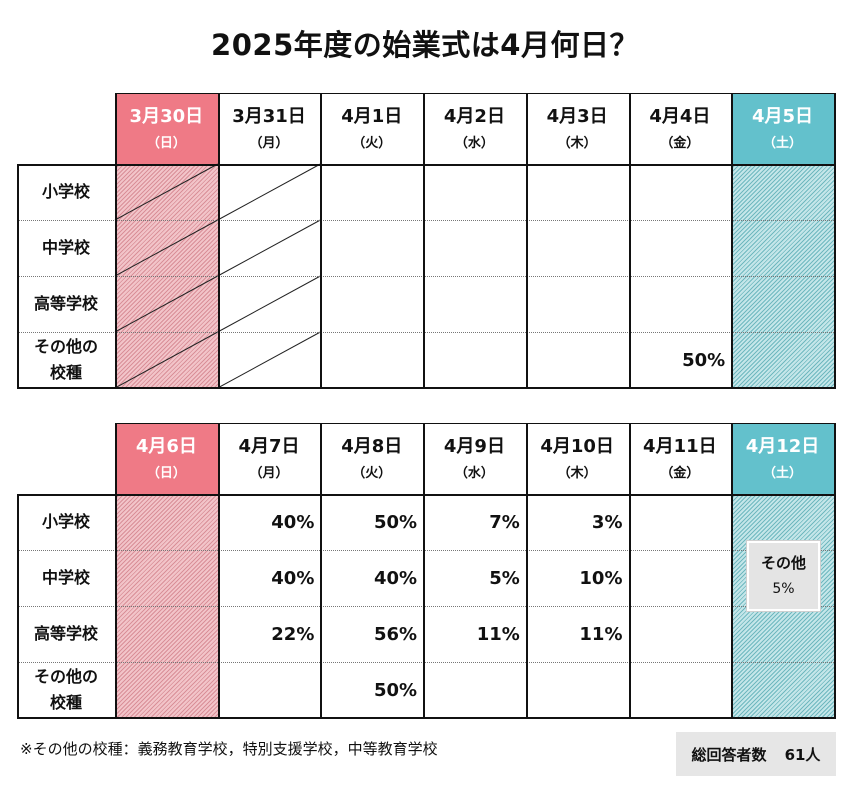  Describe the element at coordinates (601, 578) in the screenshot. I see `percentage-value: 10%` at that location.